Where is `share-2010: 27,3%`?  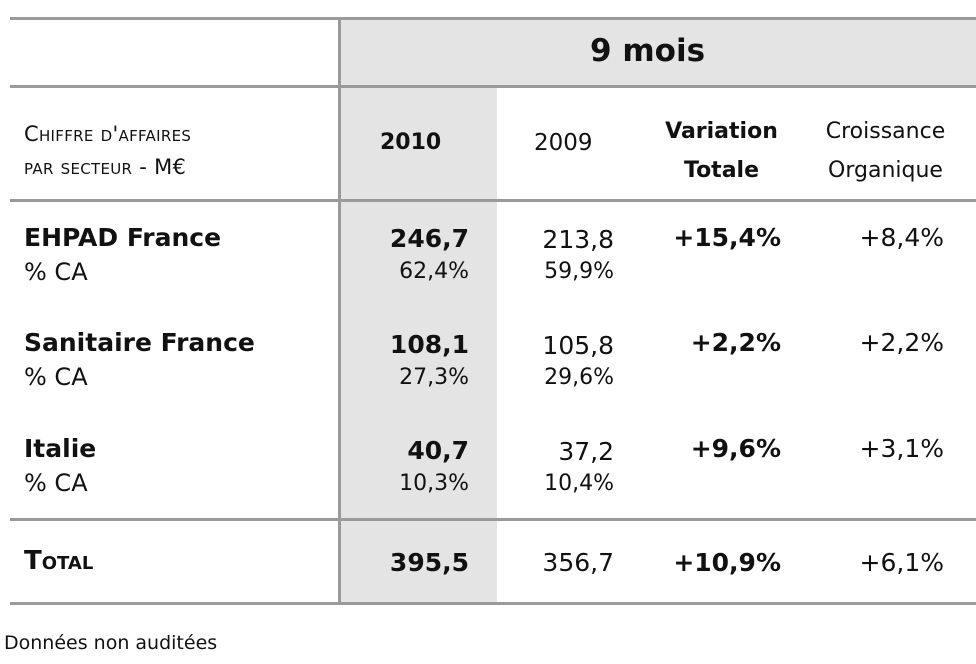 share-2010: 27,3% is located at coordinates (434, 377).